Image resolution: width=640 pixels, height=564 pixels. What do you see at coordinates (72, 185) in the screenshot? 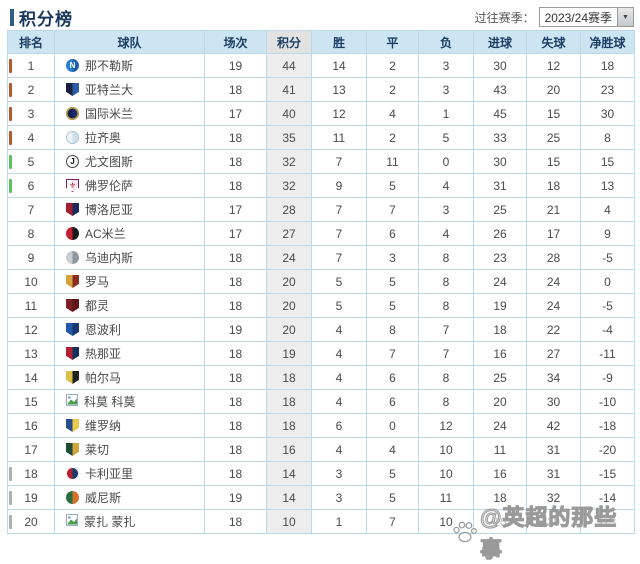
I see `team-logo: ⚜` at bounding box center [72, 185].